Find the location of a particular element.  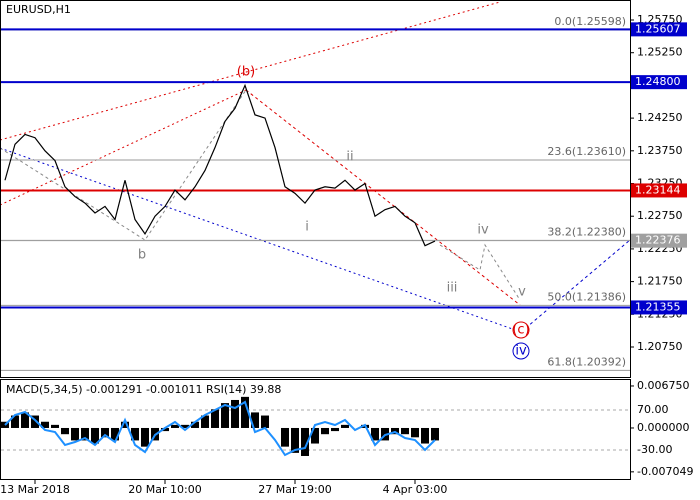

x-tick-label: 13 Mar 2018 is located at coordinates (35, 489).